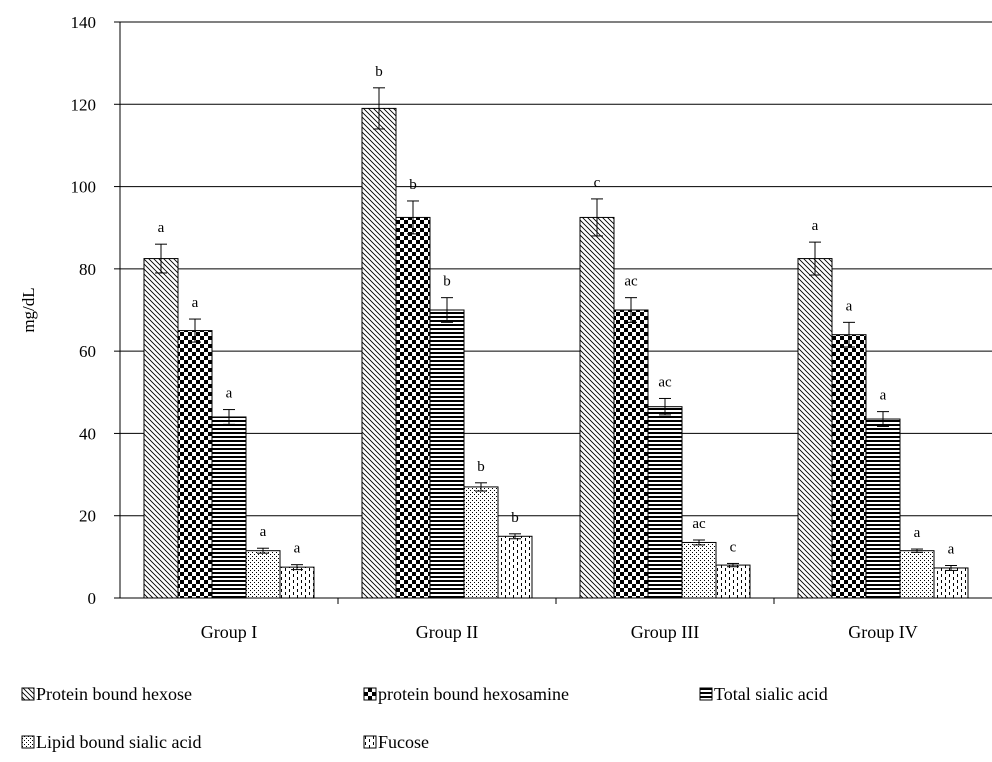 The height and width of the screenshot is (762, 992). I want to click on legend-item-0: Protein bound hexose, so click(106, 694).